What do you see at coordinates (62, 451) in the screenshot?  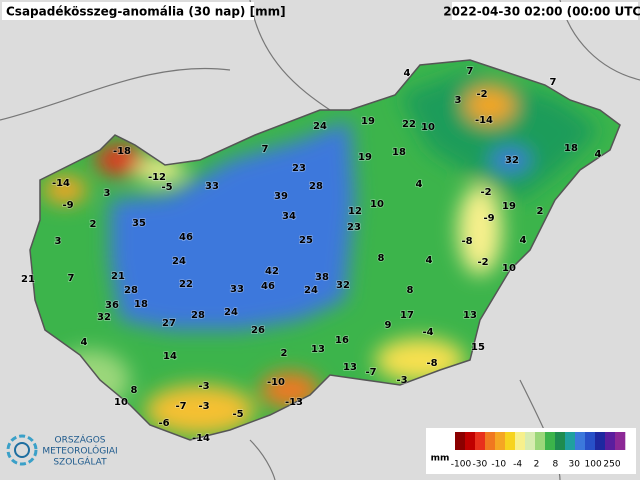 I see `logo: ORSZÁGOS METEOROLÓGIAI SZOLGÁLAT` at bounding box center [62, 451].